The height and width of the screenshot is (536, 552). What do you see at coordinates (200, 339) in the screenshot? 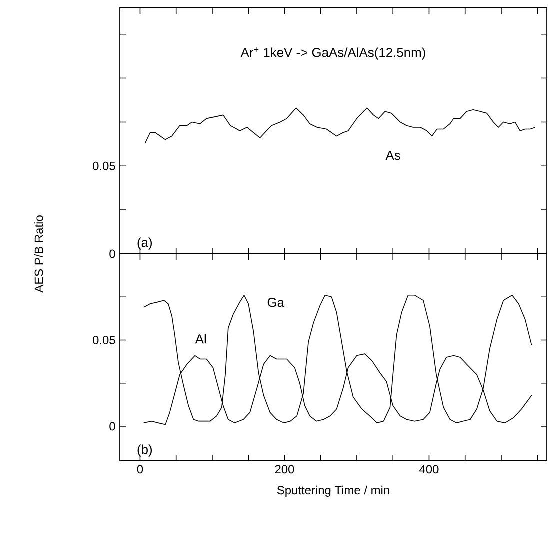
I see `annotation: Al` at bounding box center [200, 339].